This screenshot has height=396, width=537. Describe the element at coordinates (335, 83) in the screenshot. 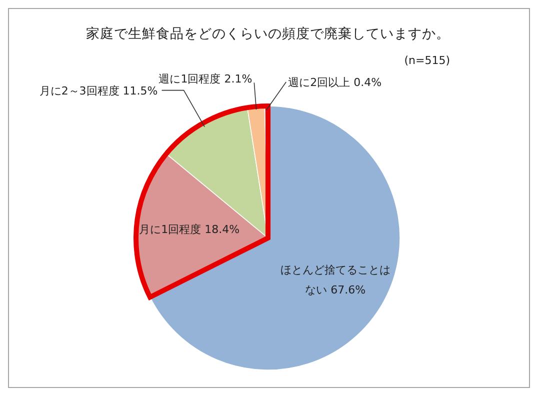

I see `slice-label: 週に2回以上 0.4%` at that location.